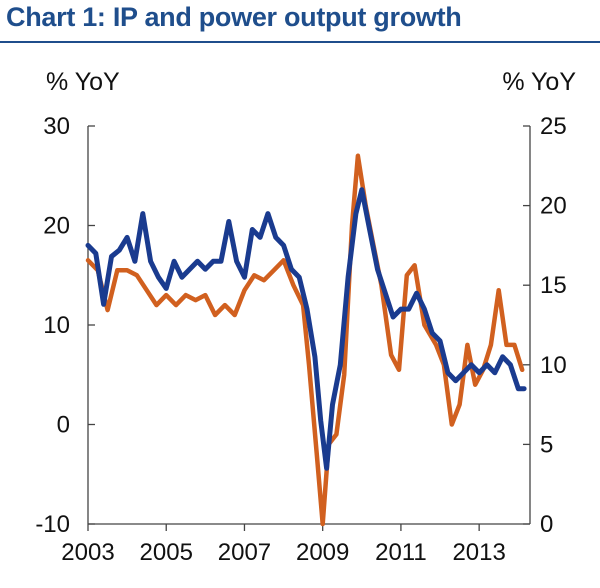 This screenshot has height=588, width=600. Describe the element at coordinates (322, 552) in the screenshot. I see `x-tick-label: 2009` at that location.